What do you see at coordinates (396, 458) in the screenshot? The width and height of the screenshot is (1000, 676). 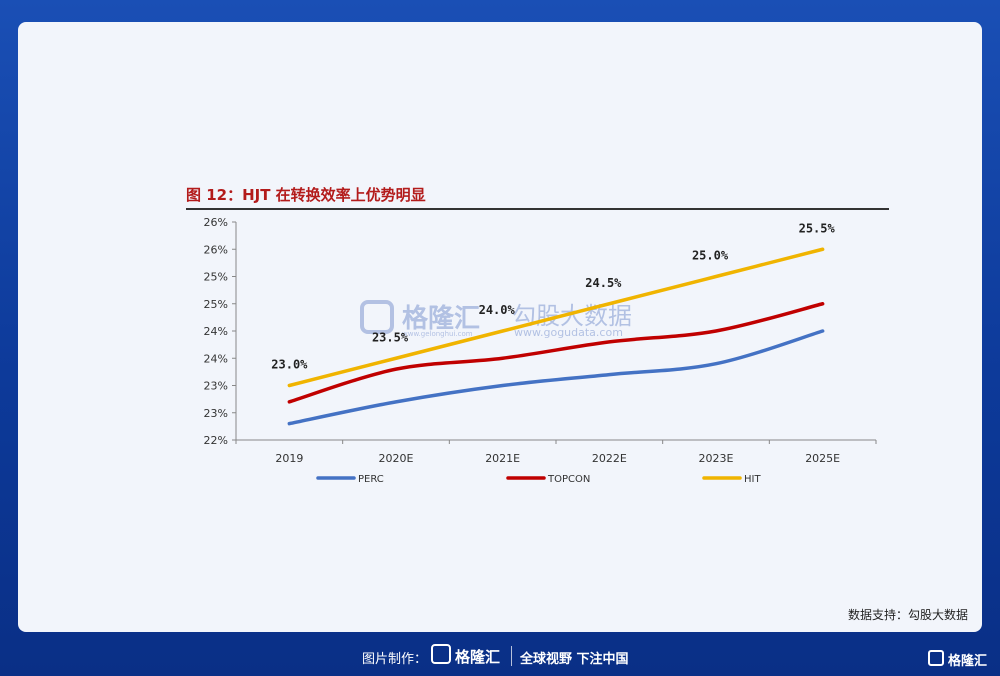 I see `x-tick-label: 2020E` at bounding box center [396, 458].